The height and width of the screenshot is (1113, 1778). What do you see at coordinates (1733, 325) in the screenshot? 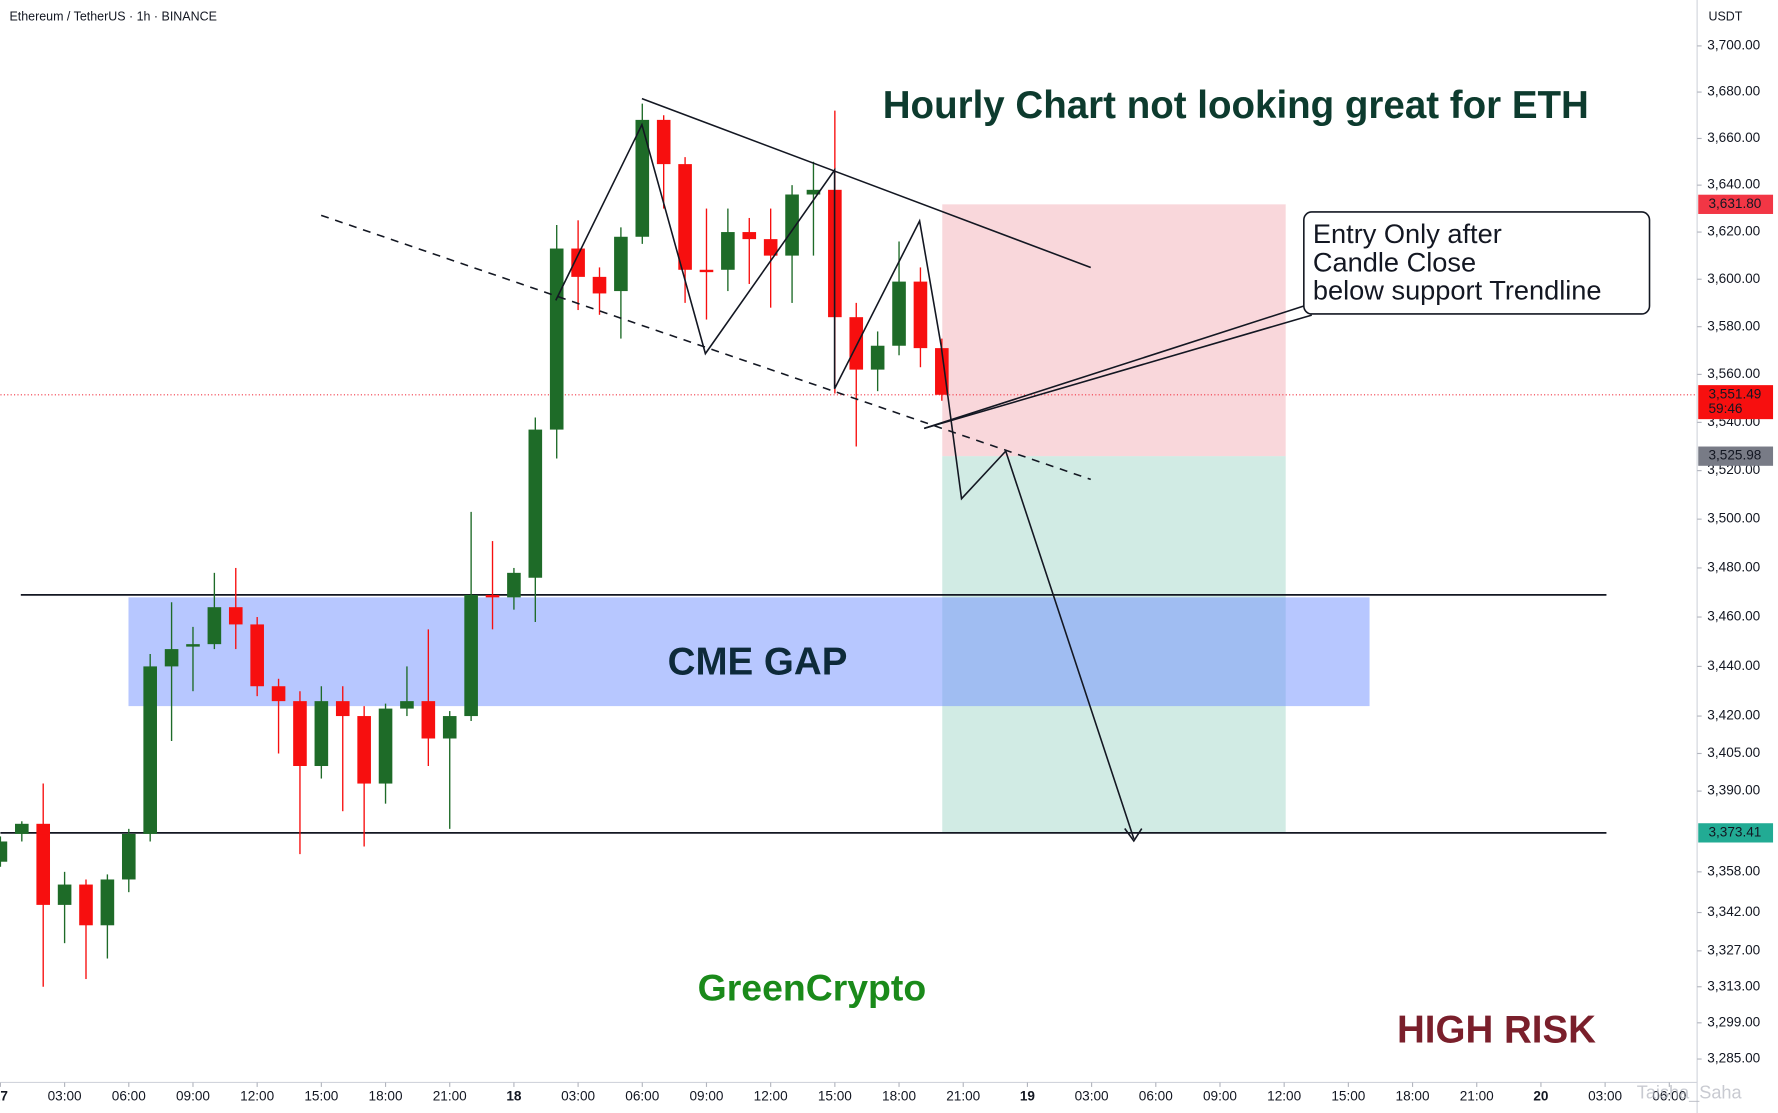
I see `y-tick-label: 3,580.00` at bounding box center [1733, 325].